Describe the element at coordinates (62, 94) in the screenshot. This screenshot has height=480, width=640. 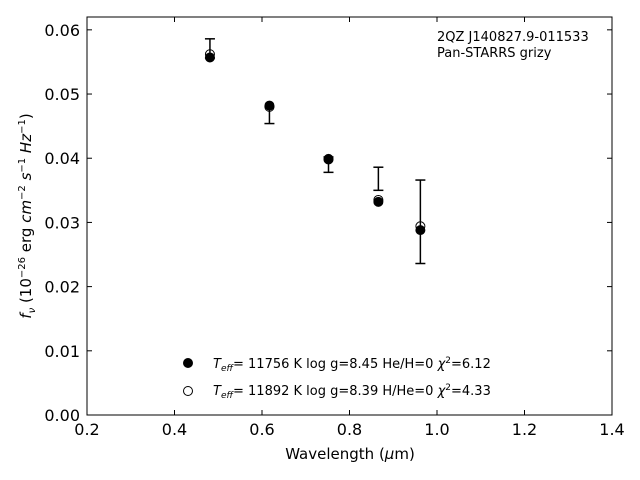
I see `y-tick-label: 0.05` at that location.